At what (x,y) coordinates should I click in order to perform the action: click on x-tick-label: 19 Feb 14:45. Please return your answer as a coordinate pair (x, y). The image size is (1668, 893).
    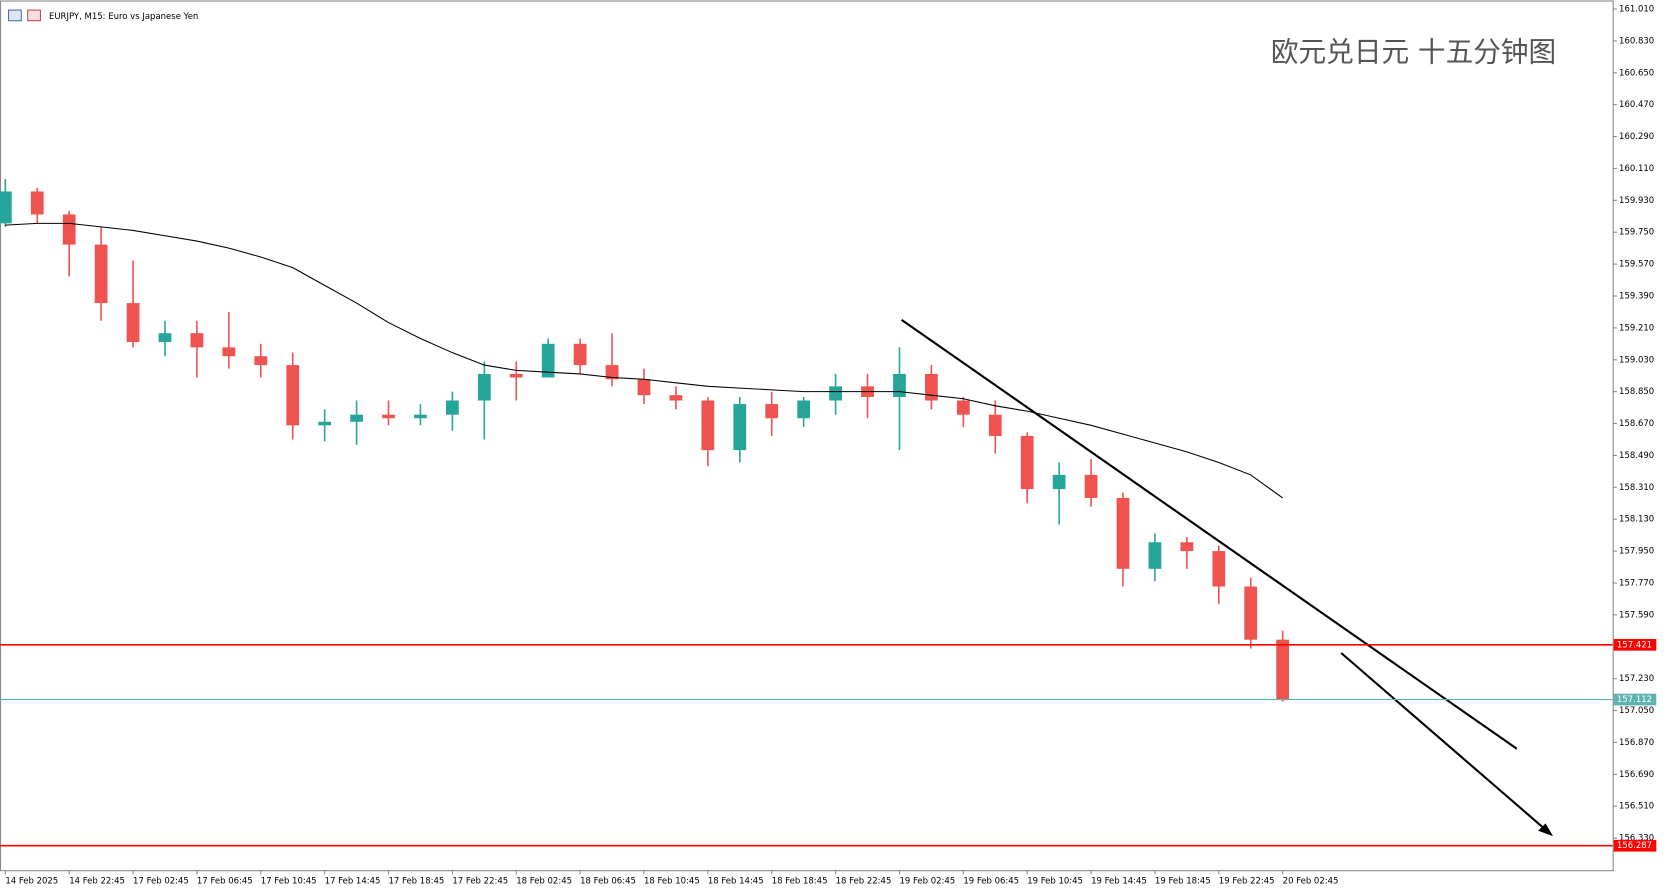
    Looking at the image, I should click on (1119, 881).